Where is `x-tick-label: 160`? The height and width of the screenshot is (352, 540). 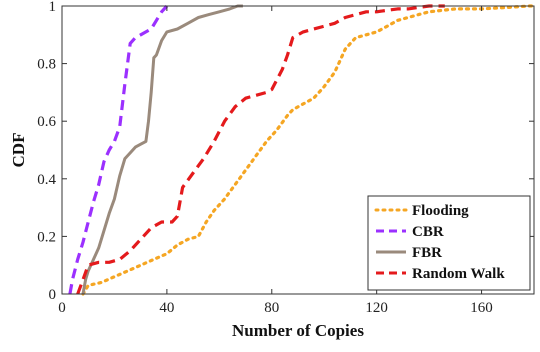
x-tick-label: 160 is located at coordinates (481, 308).